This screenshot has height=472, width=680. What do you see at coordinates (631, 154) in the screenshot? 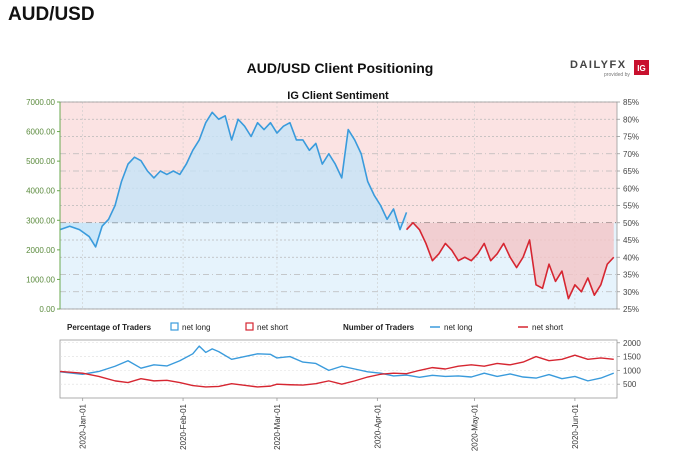
I see `pct-tick-label: 70%` at bounding box center [631, 154].